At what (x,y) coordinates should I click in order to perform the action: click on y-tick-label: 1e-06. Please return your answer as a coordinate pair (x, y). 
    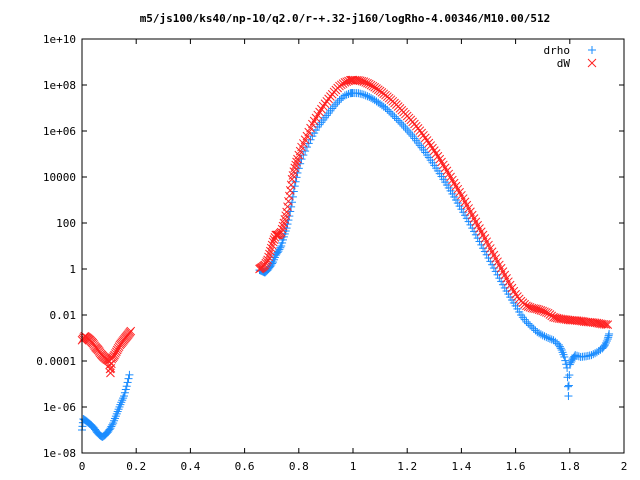
    Looking at the image, I should click on (59, 407).